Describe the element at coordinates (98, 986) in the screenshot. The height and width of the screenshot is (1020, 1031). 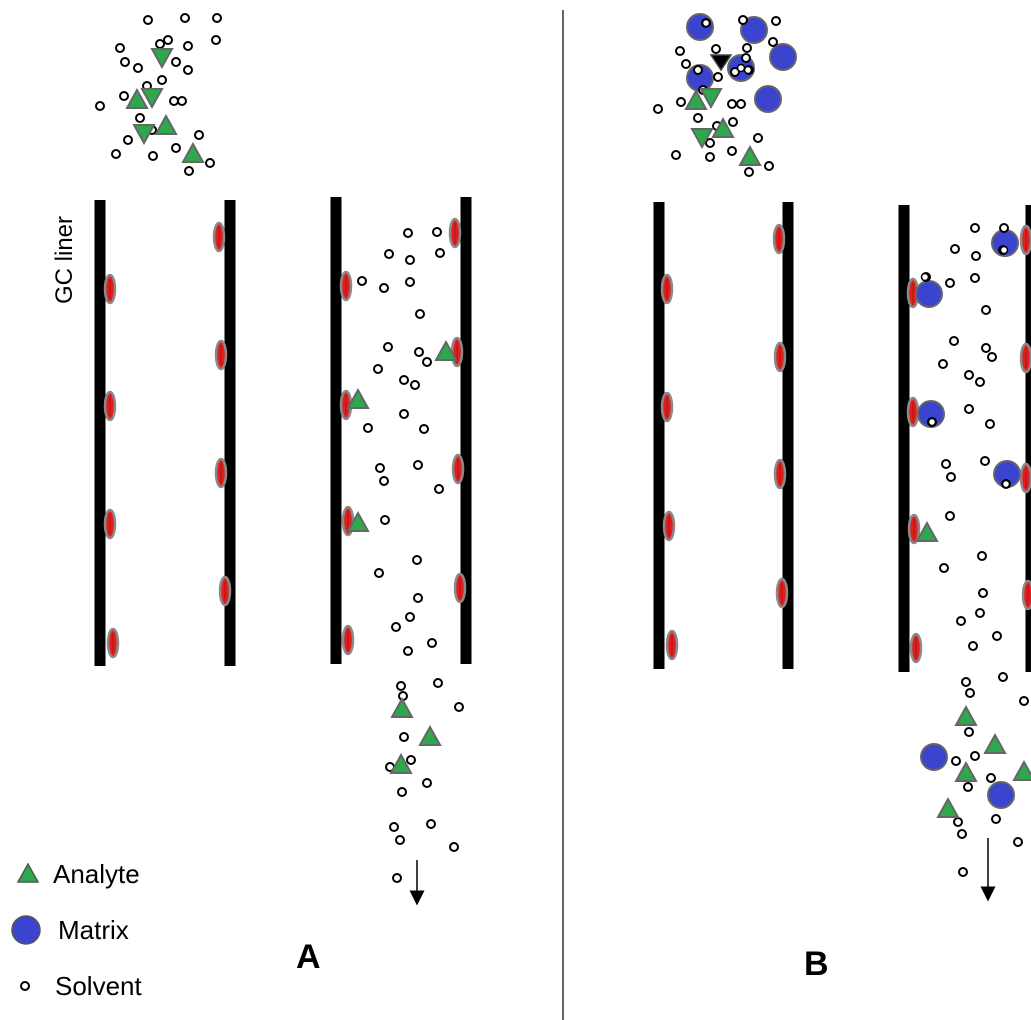
I see `legend-label-solvent: Solvent` at that location.